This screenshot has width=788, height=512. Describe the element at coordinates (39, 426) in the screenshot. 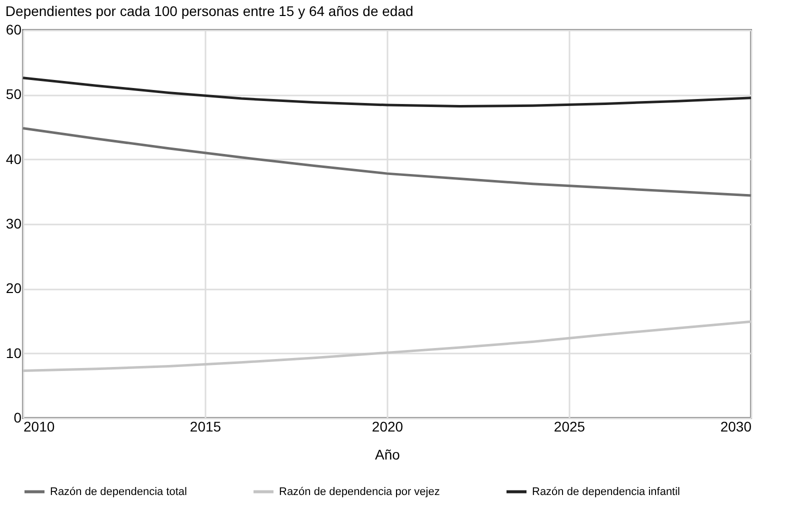

I see `x-tick-label: 2010` at that location.